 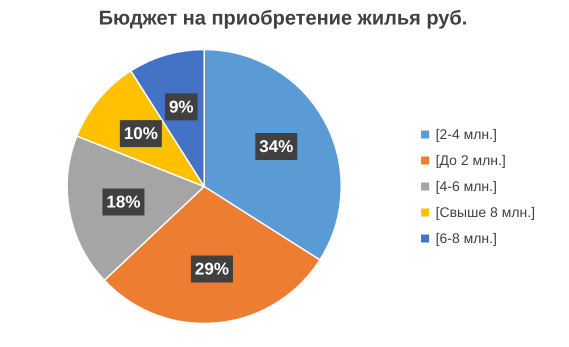 What do you see at coordinates (141, 134) in the screenshot?
I see `data-label: 10%` at bounding box center [141, 134].